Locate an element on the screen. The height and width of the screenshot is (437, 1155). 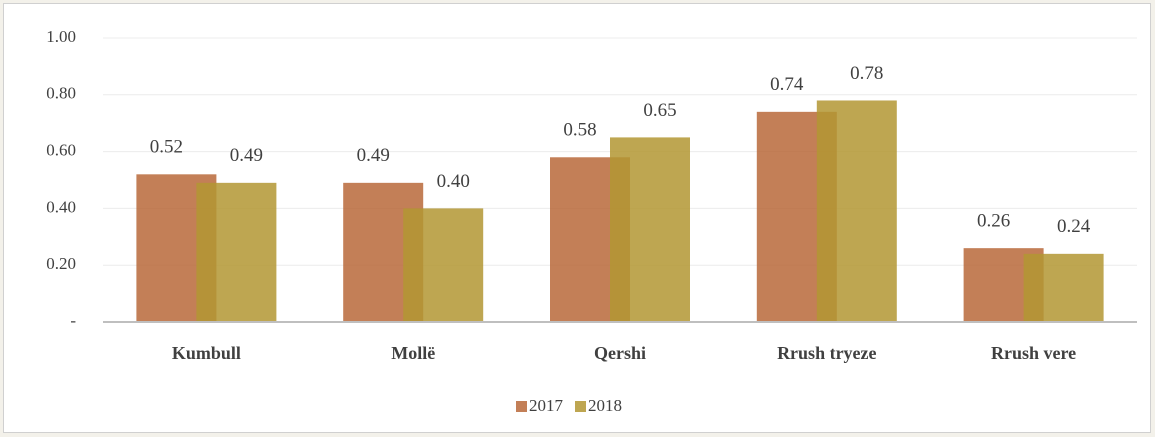
value-label: 0.58 is located at coordinates (579, 130).